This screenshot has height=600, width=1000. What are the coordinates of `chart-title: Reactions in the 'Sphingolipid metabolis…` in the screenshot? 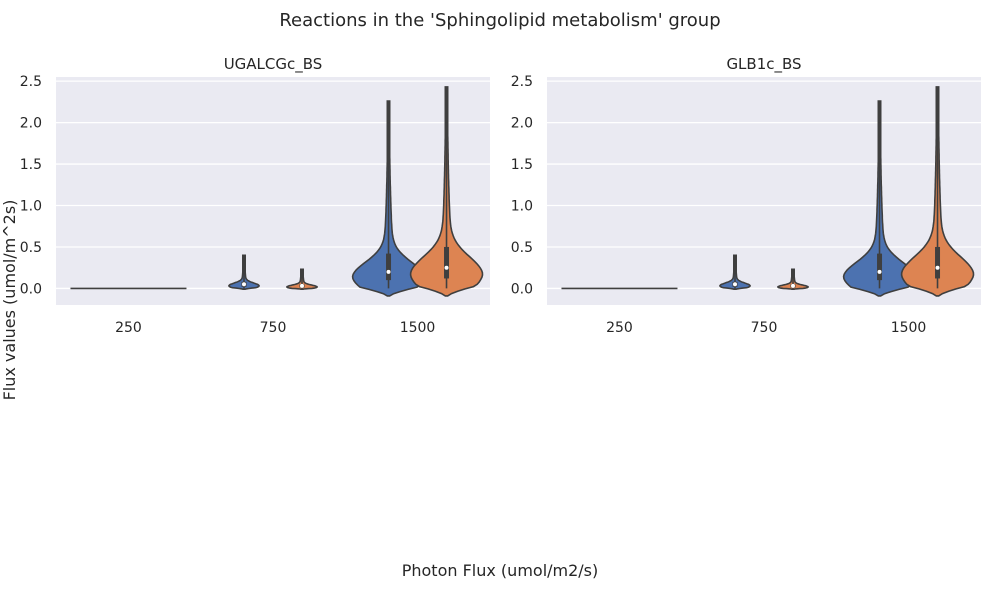 It's located at (499, 20).